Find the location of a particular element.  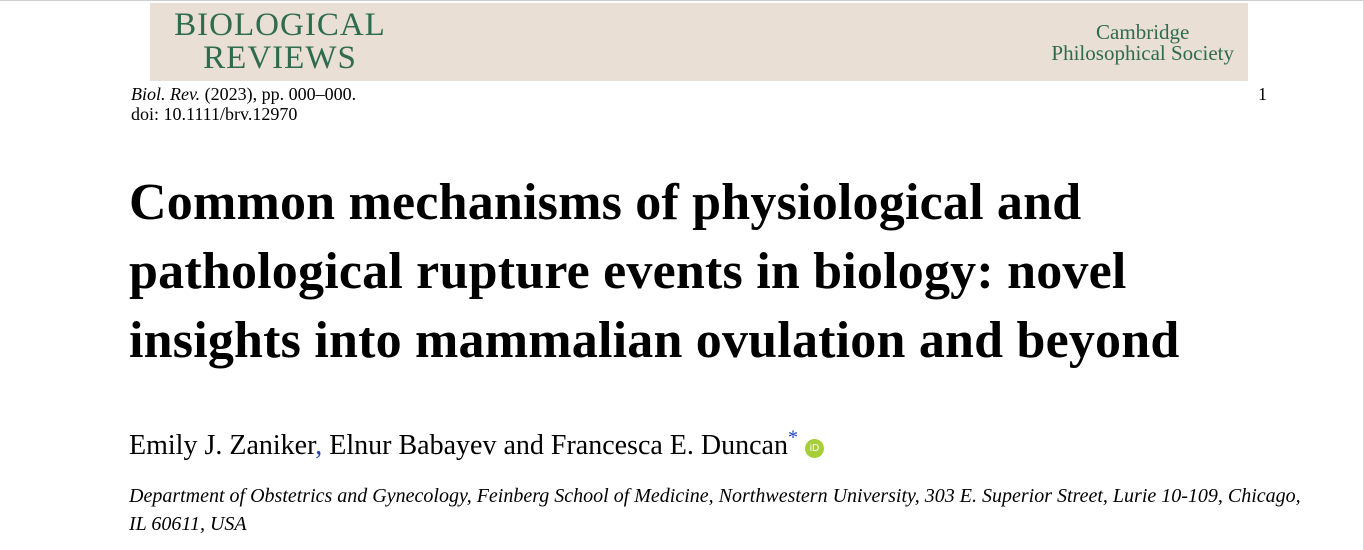

citation-line: Biol. Rev. (2023), pp. 000–000. is located at coordinates (243, 94).